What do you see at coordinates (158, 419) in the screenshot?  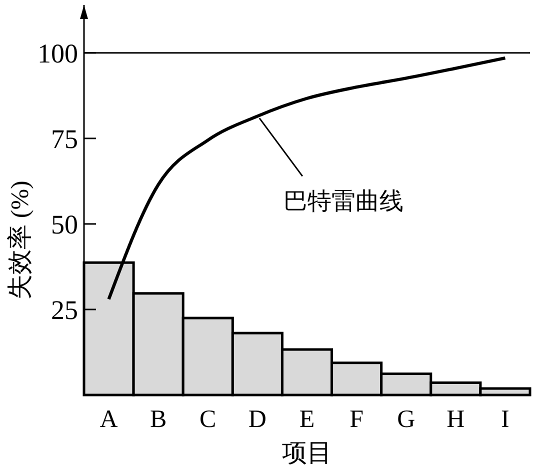 I see `x-tick-label: B` at bounding box center [158, 419].